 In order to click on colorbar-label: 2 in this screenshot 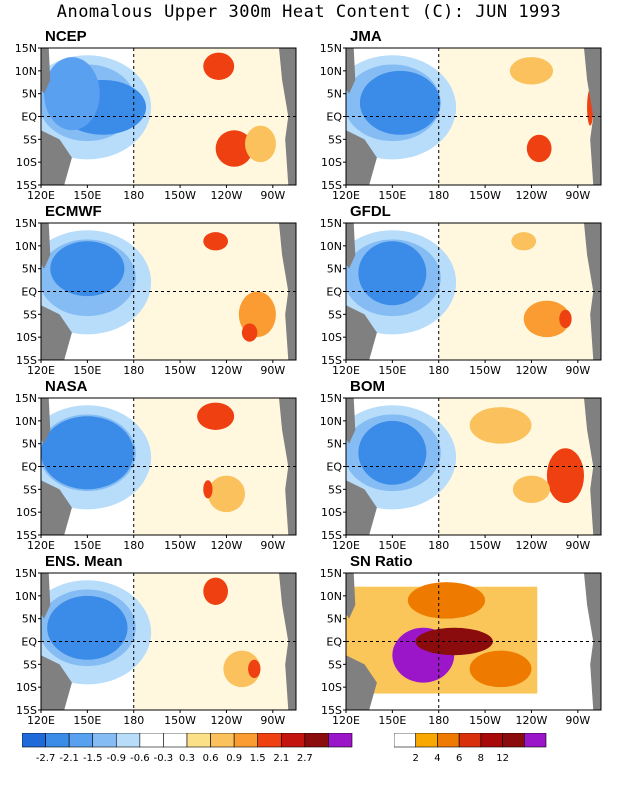, I will do `click(416, 758)`.